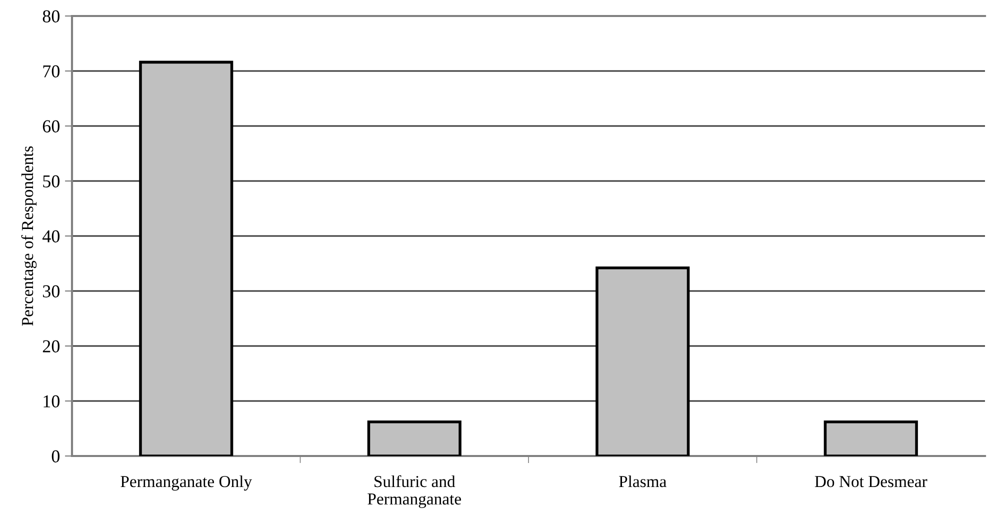 This screenshot has width=987, height=522. I want to click on y-axis-title: Percentage of Respondents, so click(29, 236).